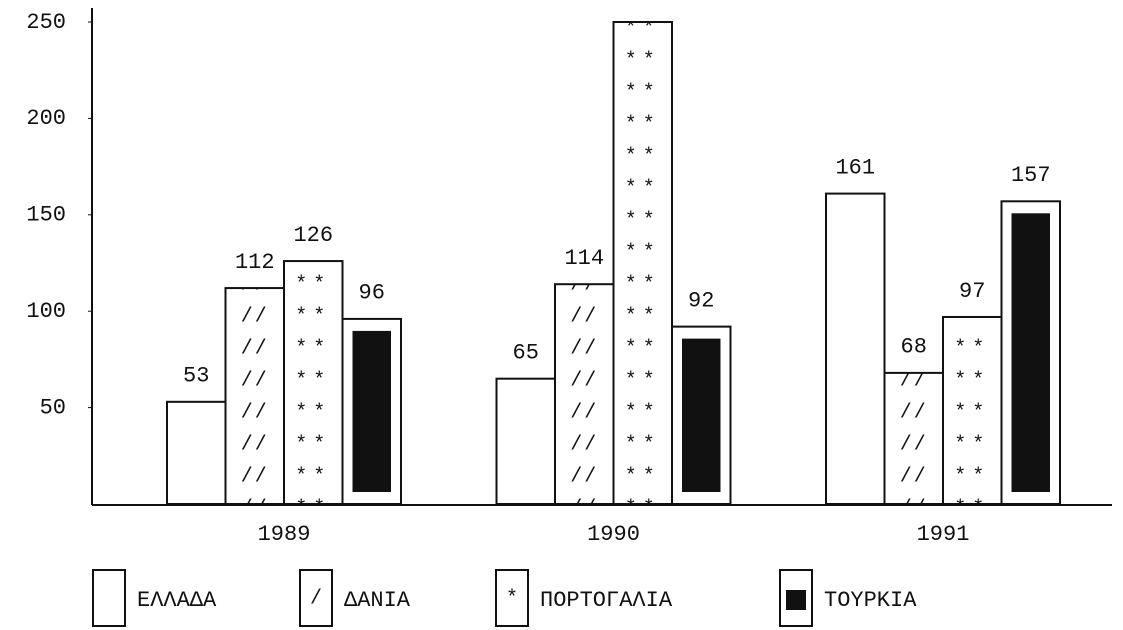 This screenshot has width=1123, height=630. I want to click on legend-symbol: /, so click(316, 598).